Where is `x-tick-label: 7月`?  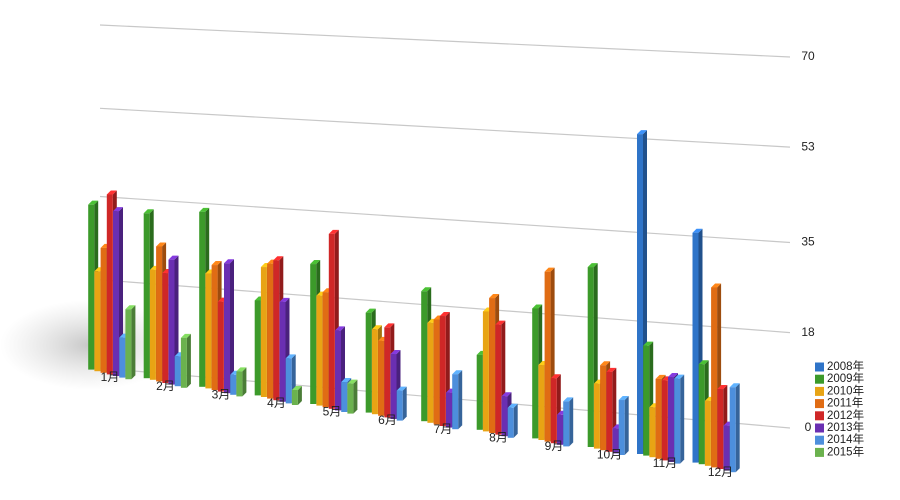 x-tick-label: 7月 is located at coordinates (443, 429).